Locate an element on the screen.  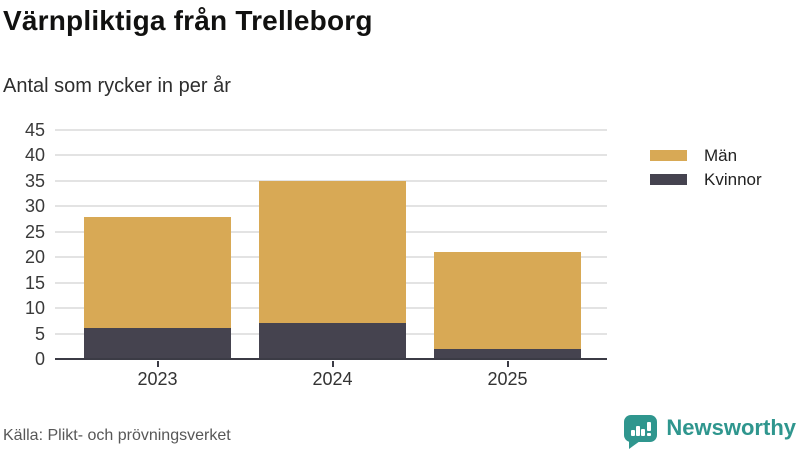
y-tick-label-40: 40 is located at coordinates (34, 155).